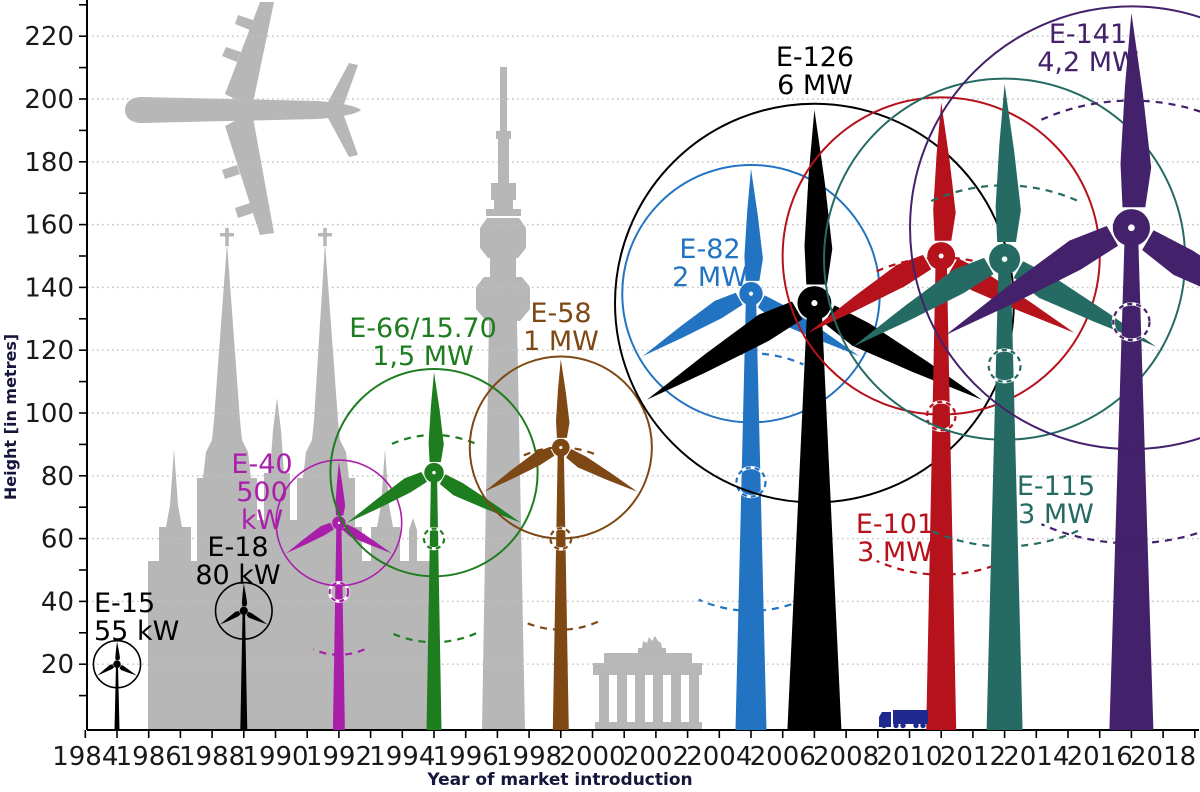  What do you see at coordinates (124, 603) in the screenshot?
I see `turbine-label-E-15: E-15` at bounding box center [124, 603].